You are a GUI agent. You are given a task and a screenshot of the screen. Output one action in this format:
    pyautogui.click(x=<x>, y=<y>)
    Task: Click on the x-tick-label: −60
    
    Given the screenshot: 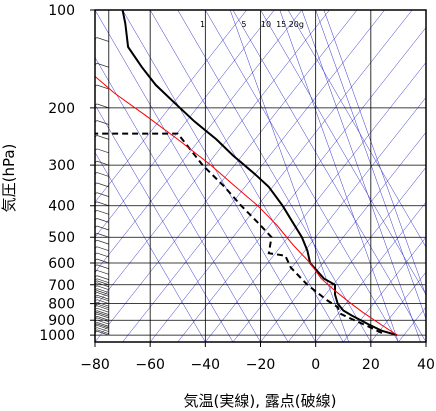 What is the action you would take?
    pyautogui.click(x=150, y=365)
    